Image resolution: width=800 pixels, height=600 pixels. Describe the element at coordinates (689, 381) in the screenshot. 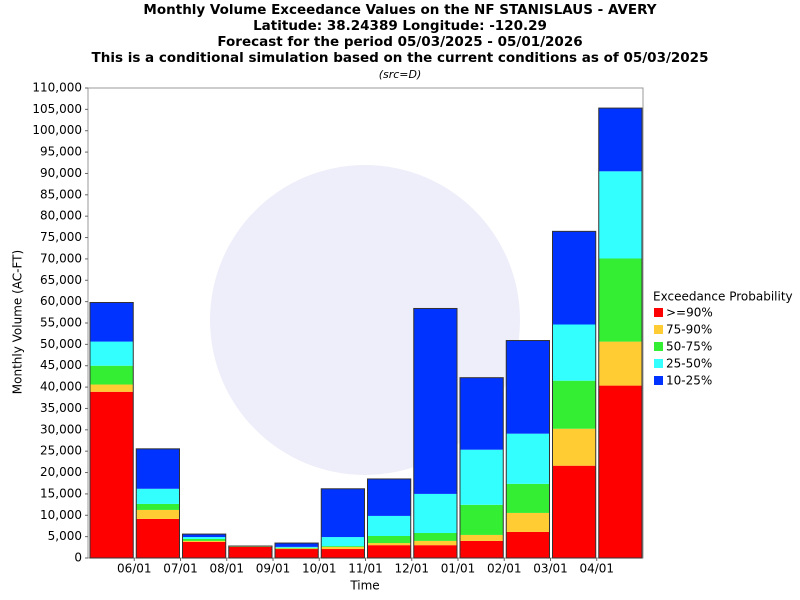

I see `legend-label: 10-25%` at that location.